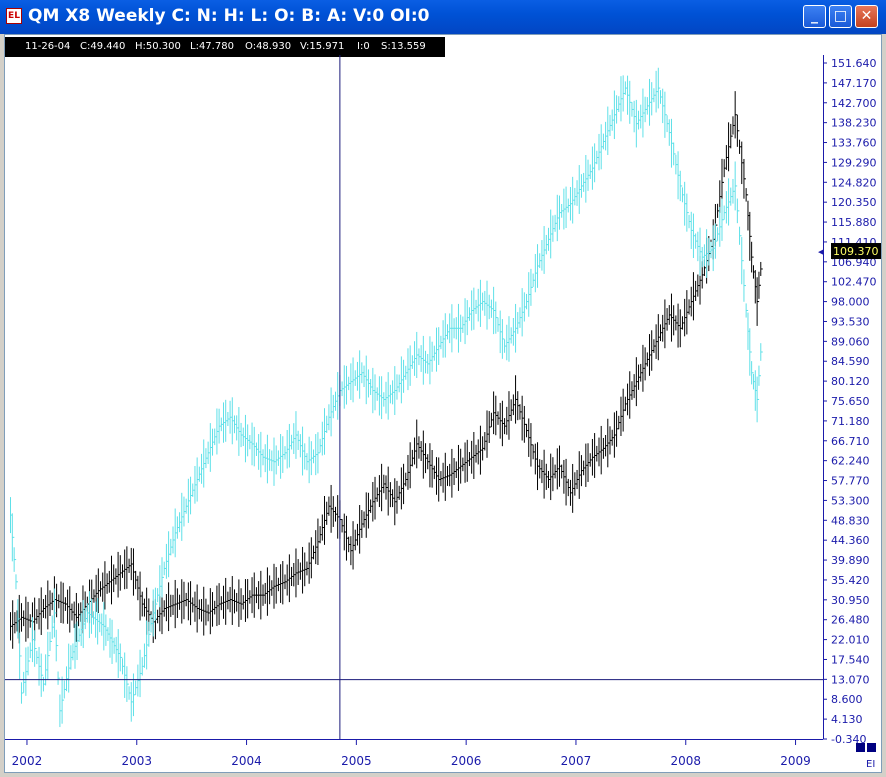  What do you see at coordinates (854, 162) in the screenshot?
I see `y-tick-label: 129.290` at bounding box center [854, 162].